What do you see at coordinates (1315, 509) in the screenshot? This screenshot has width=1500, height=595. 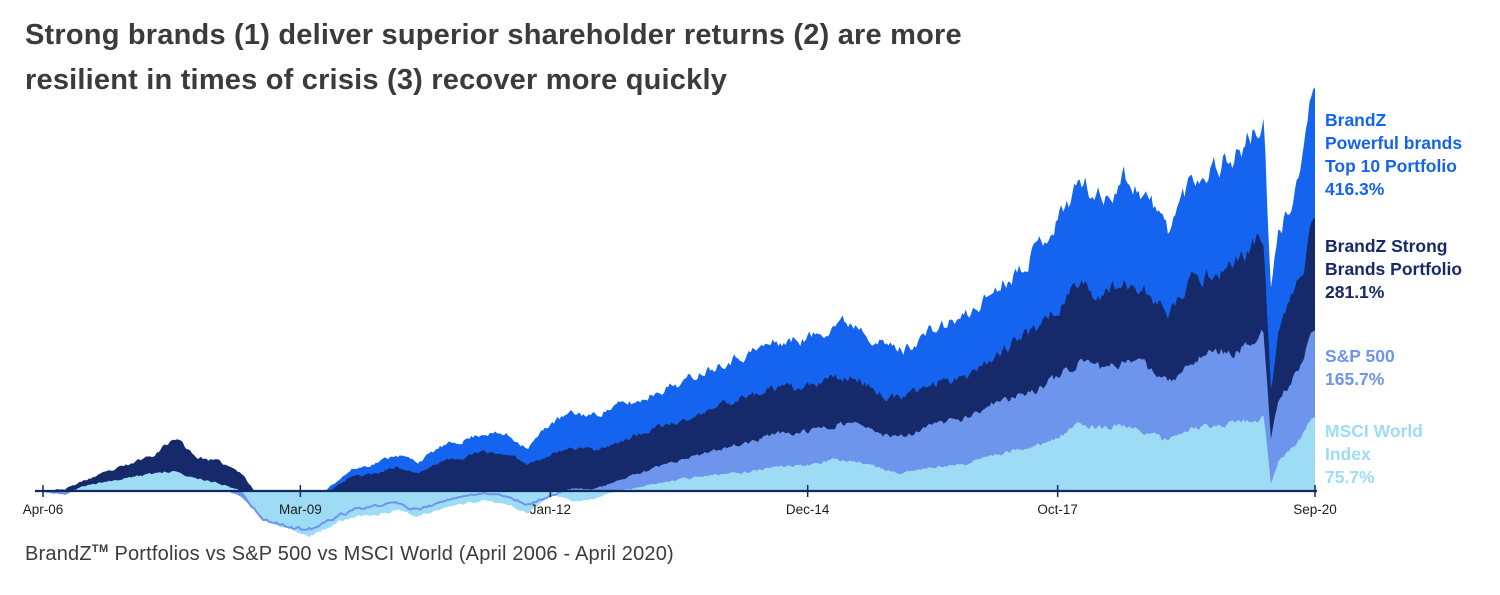 I see `x-axis-label: Sep-20` at bounding box center [1315, 509].